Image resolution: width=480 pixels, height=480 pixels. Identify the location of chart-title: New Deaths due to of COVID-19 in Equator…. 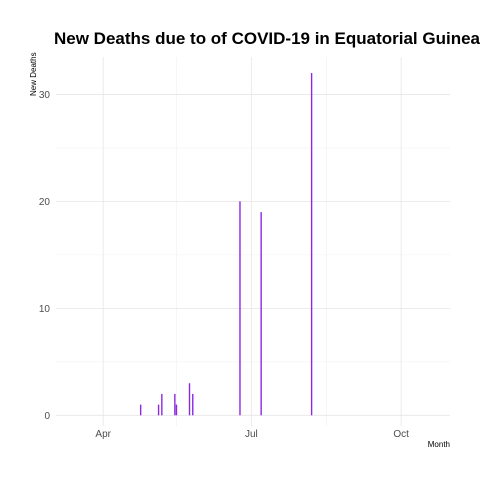
(267, 38).